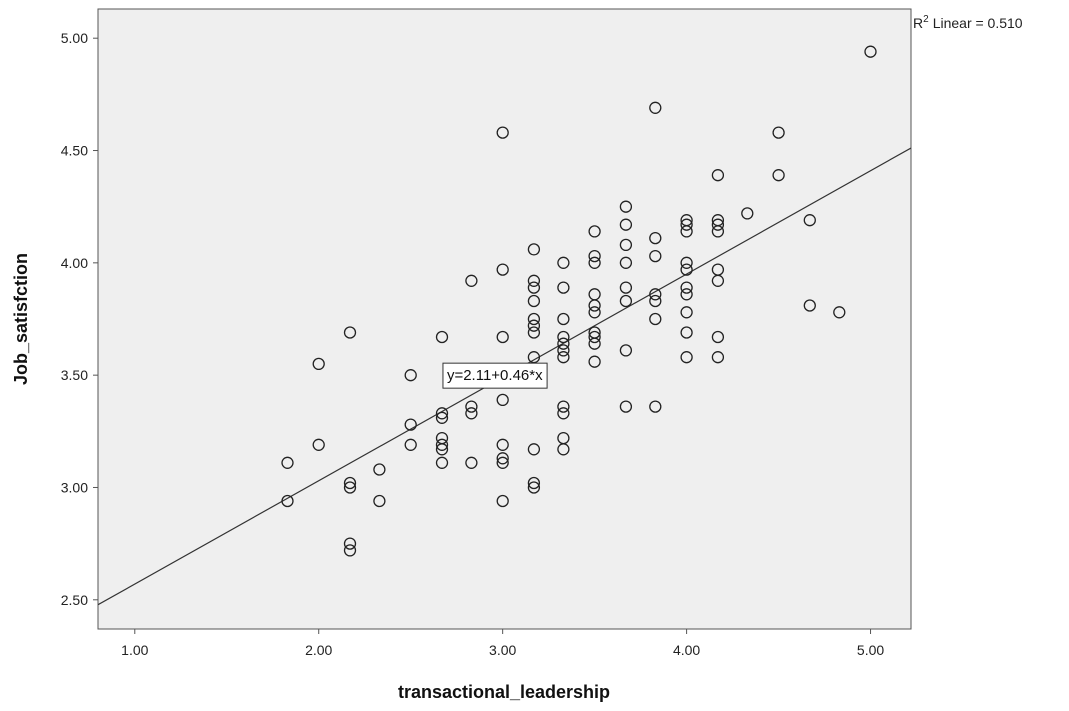 This screenshot has height=711, width=1069. Describe the element at coordinates (21, 319) in the screenshot. I see `y-axis-title: Job_satisfction` at that location.